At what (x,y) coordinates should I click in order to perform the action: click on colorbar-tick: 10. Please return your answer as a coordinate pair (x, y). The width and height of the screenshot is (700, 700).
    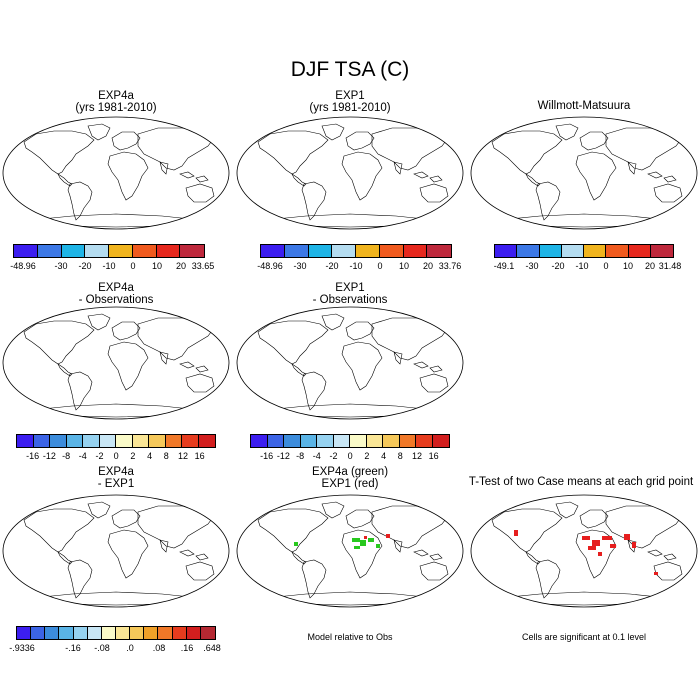
    Looking at the image, I should click on (404, 266).